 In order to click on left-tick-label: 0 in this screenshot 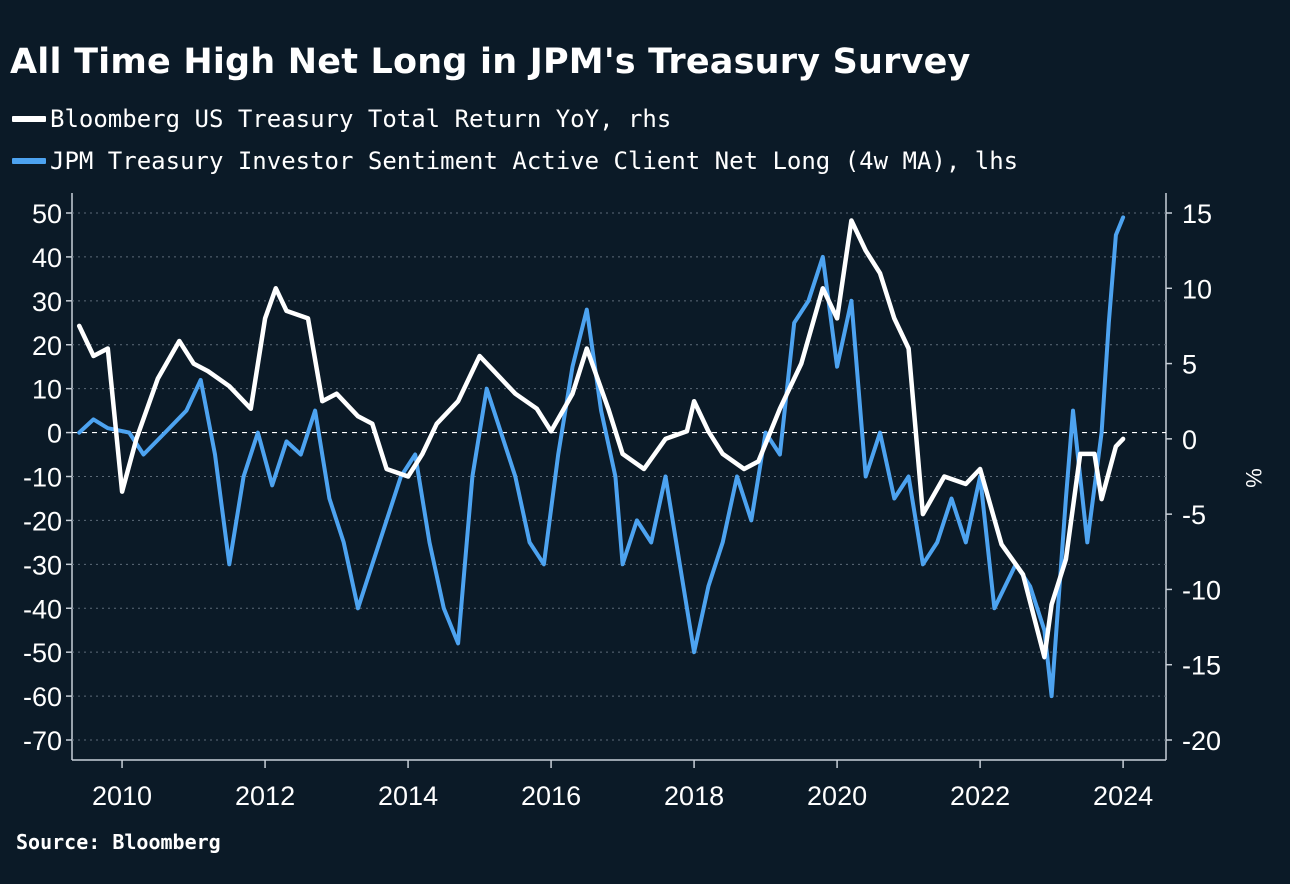, I will do `click(54, 434)`.